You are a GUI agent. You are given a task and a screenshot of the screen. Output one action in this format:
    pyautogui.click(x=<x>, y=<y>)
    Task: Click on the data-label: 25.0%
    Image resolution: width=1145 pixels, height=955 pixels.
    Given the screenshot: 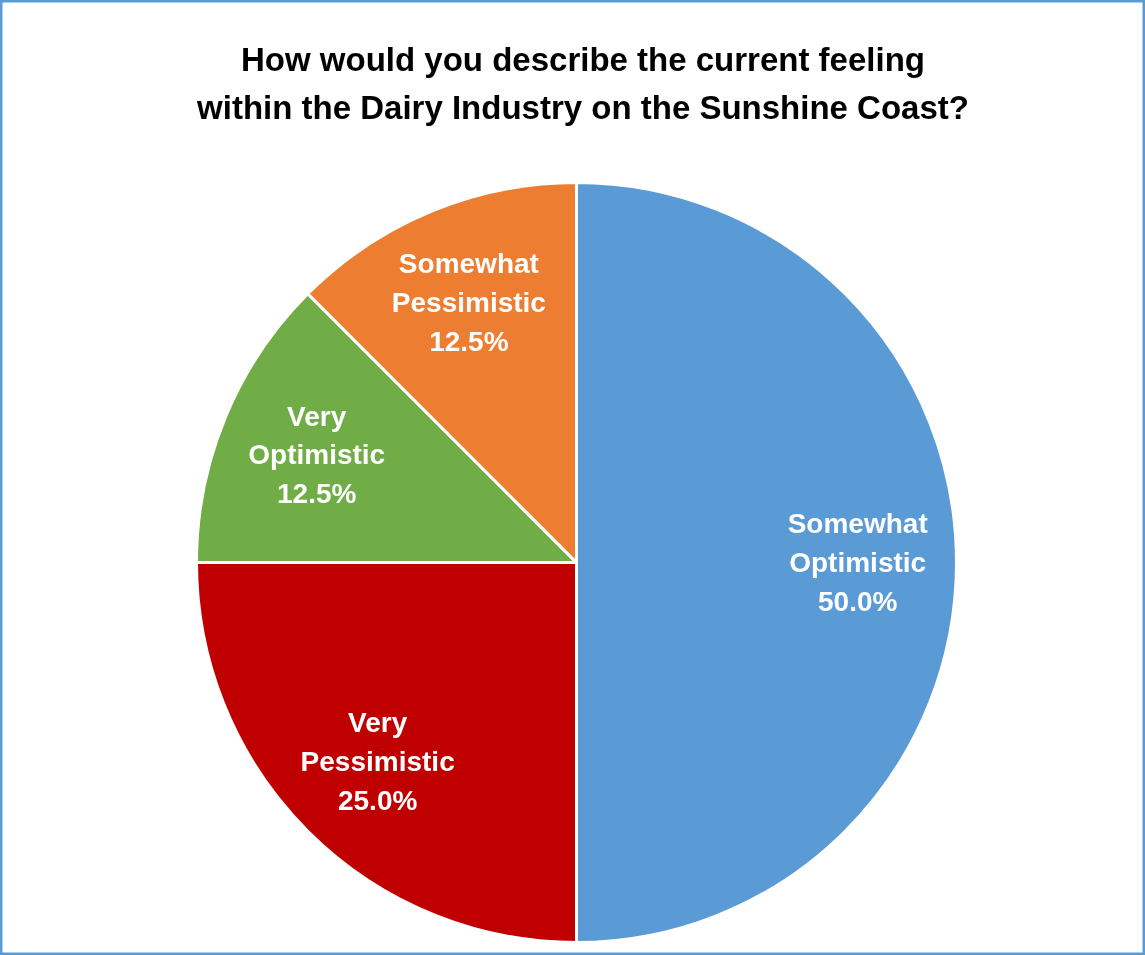 What is the action you would take?
    pyautogui.click(x=377, y=800)
    